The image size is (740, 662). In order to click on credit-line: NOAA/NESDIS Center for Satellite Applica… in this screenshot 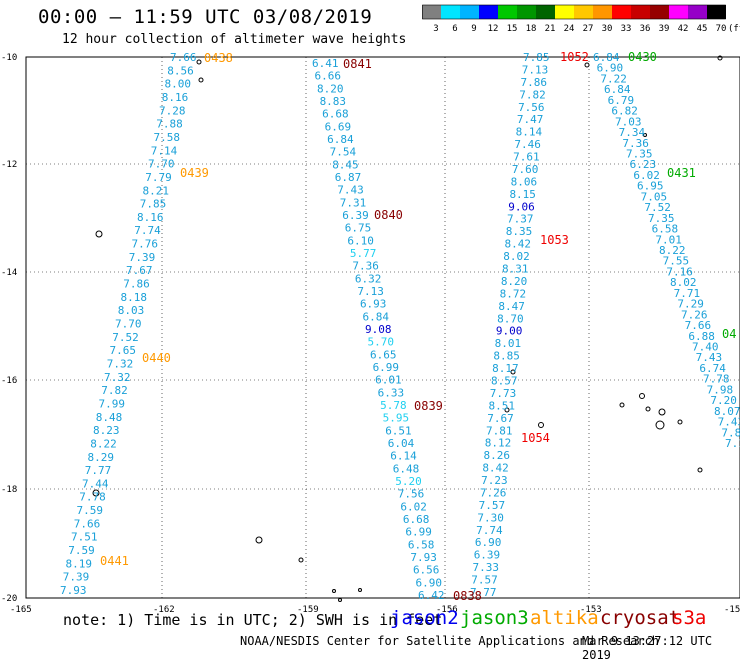, I will do `click(450, 641)`.